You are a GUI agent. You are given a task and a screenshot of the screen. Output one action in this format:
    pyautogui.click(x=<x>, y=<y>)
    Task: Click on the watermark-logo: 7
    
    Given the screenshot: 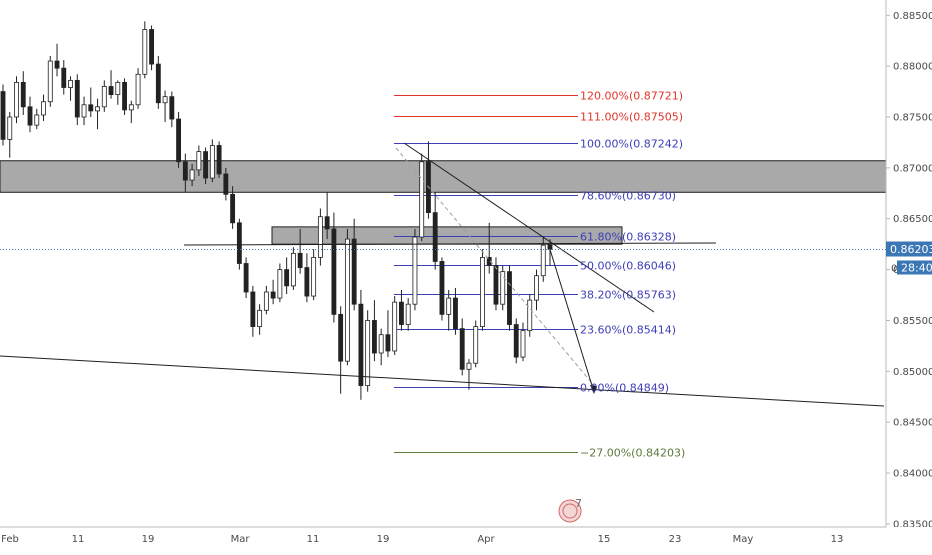 What is the action you would take?
    pyautogui.click(x=570, y=510)
    